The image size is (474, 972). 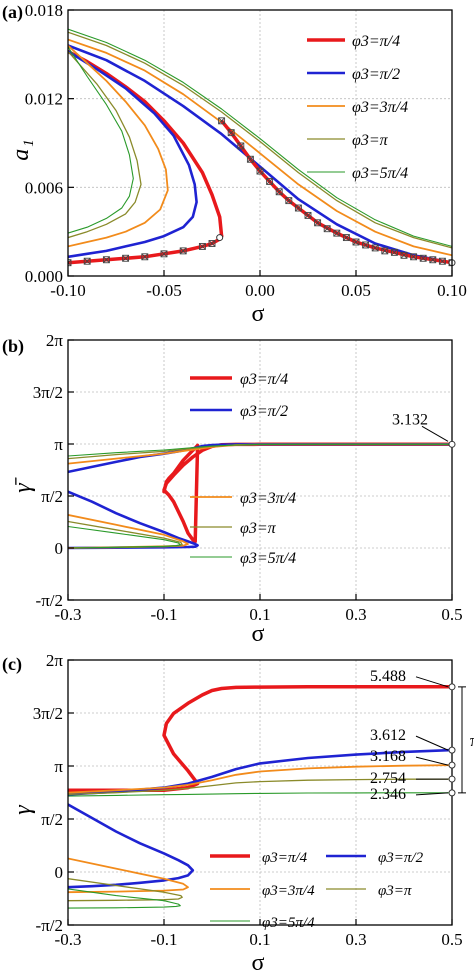 What do you see at coordinates (29, 143) in the screenshot?
I see `ylabel-a-sub: 1` at bounding box center [29, 143].